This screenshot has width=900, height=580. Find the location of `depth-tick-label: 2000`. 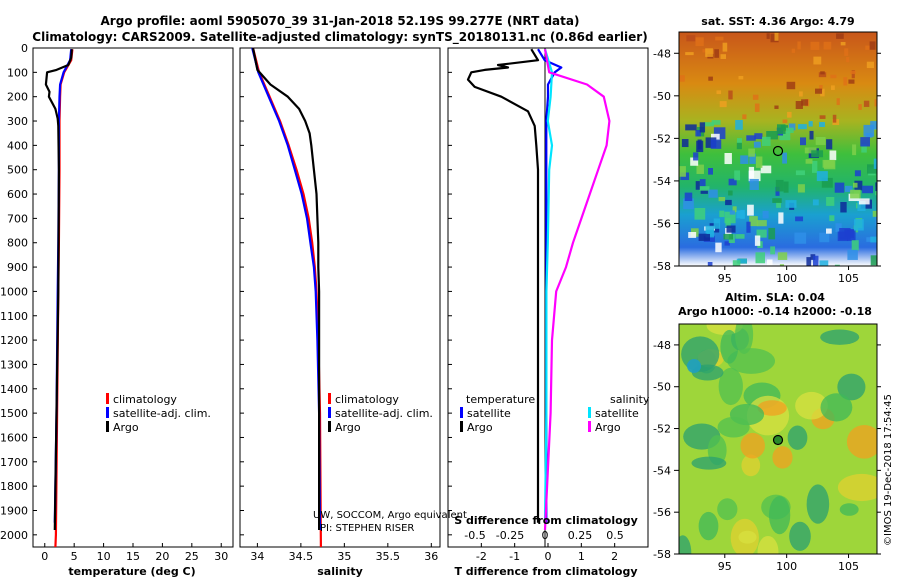

depth-tick-label: 2000 is located at coordinates (14, 535).